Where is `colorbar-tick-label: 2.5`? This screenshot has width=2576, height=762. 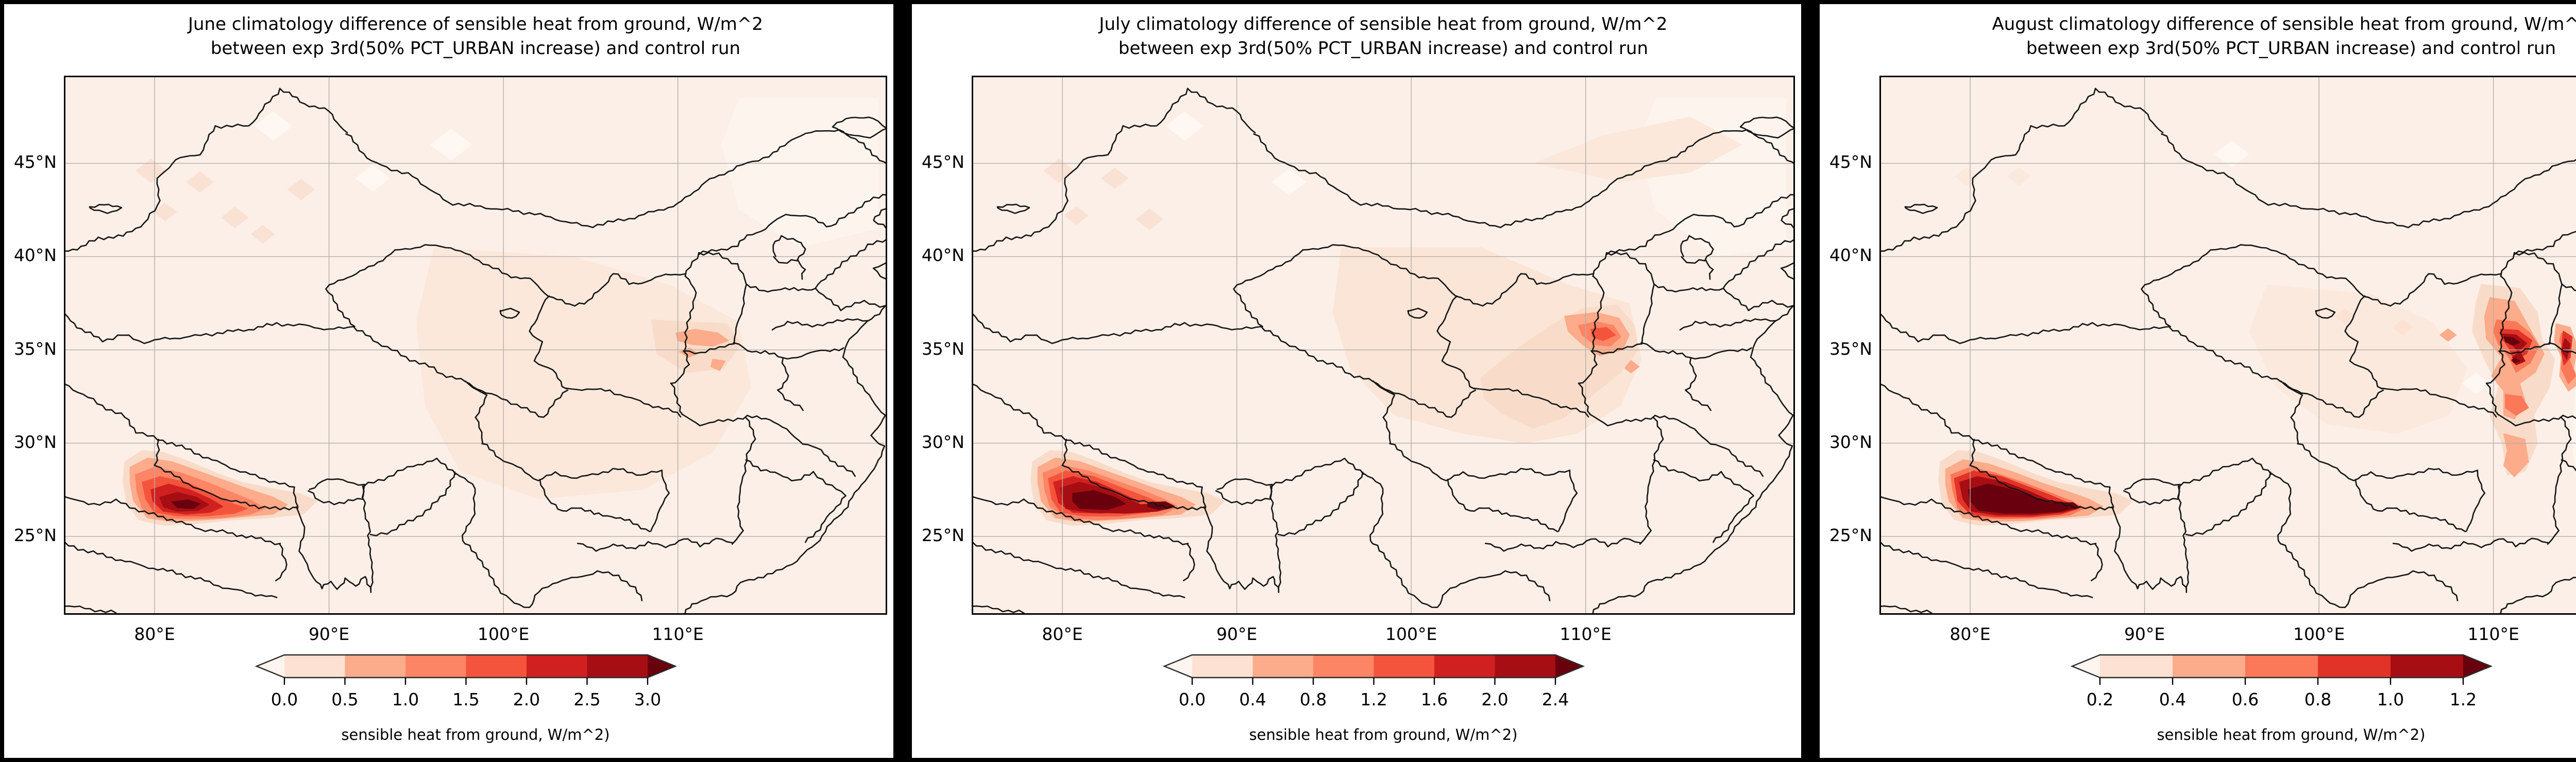 colorbar-tick-label: 2.5 is located at coordinates (586, 699).